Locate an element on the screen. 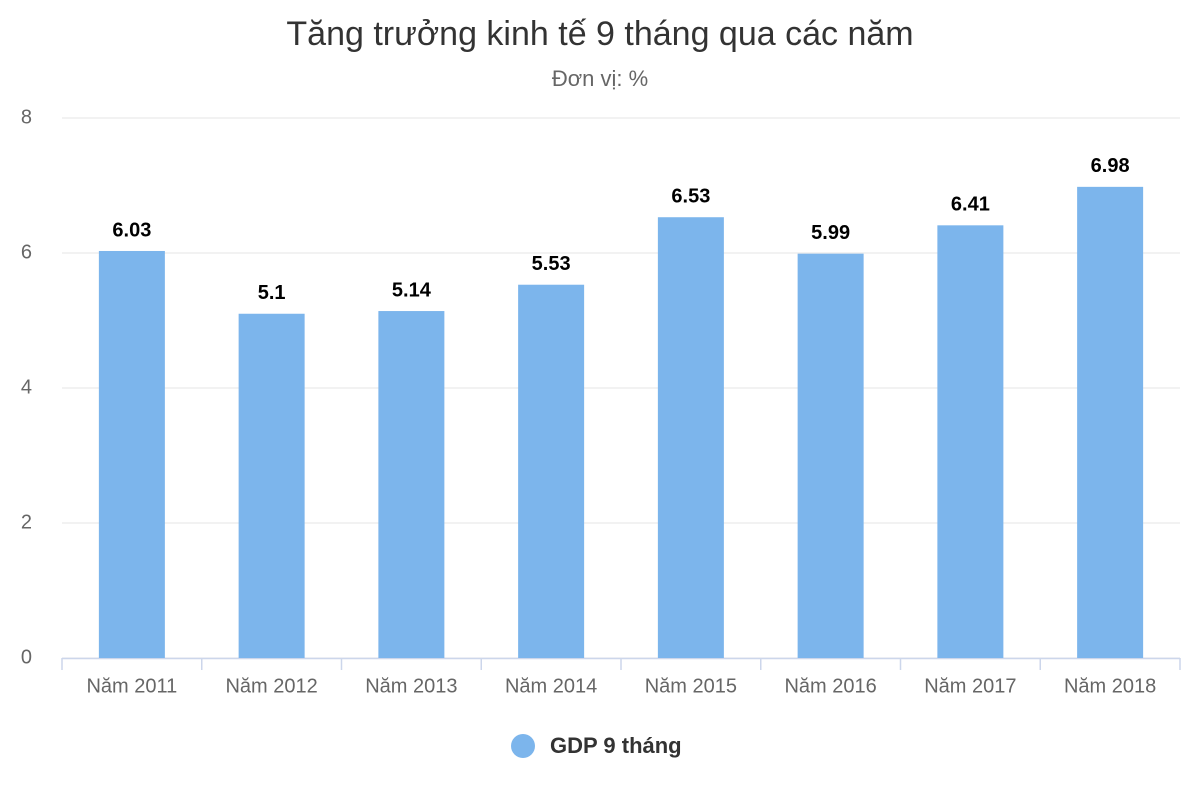 The image size is (1200, 800). data-label: 5.1 is located at coordinates (272, 293).